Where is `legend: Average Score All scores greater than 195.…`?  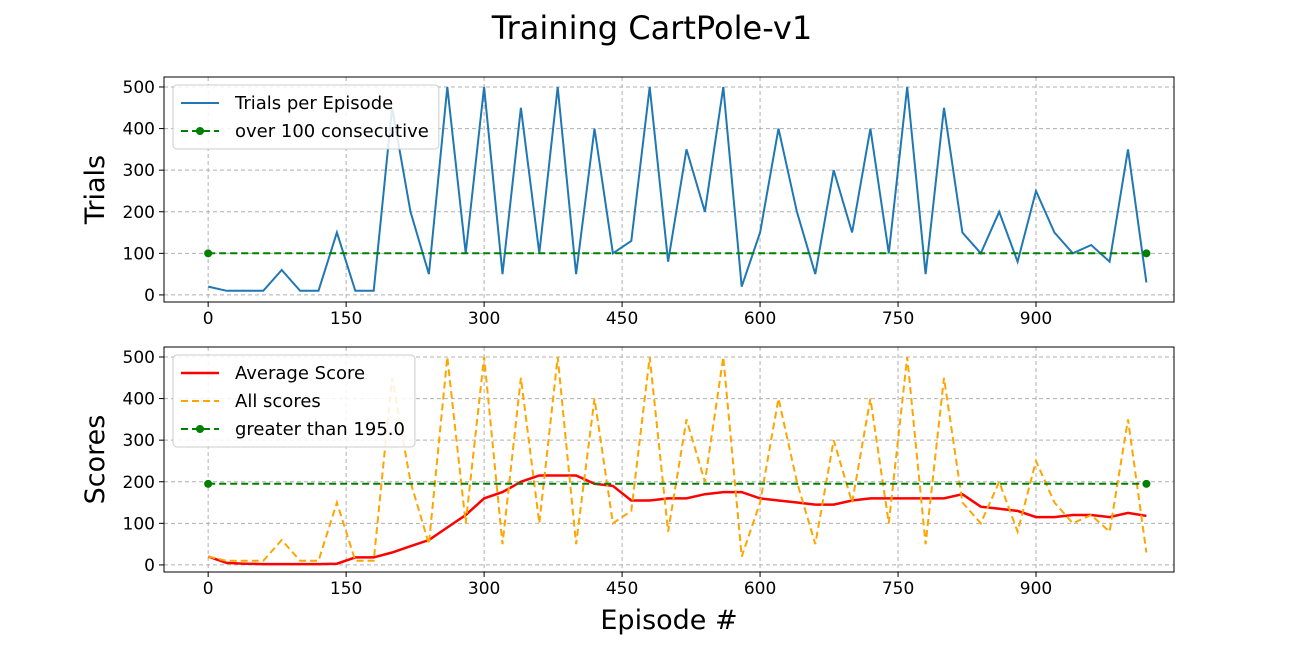
legend: Average Score All scores greater than 195.… is located at coordinates (294, 401).